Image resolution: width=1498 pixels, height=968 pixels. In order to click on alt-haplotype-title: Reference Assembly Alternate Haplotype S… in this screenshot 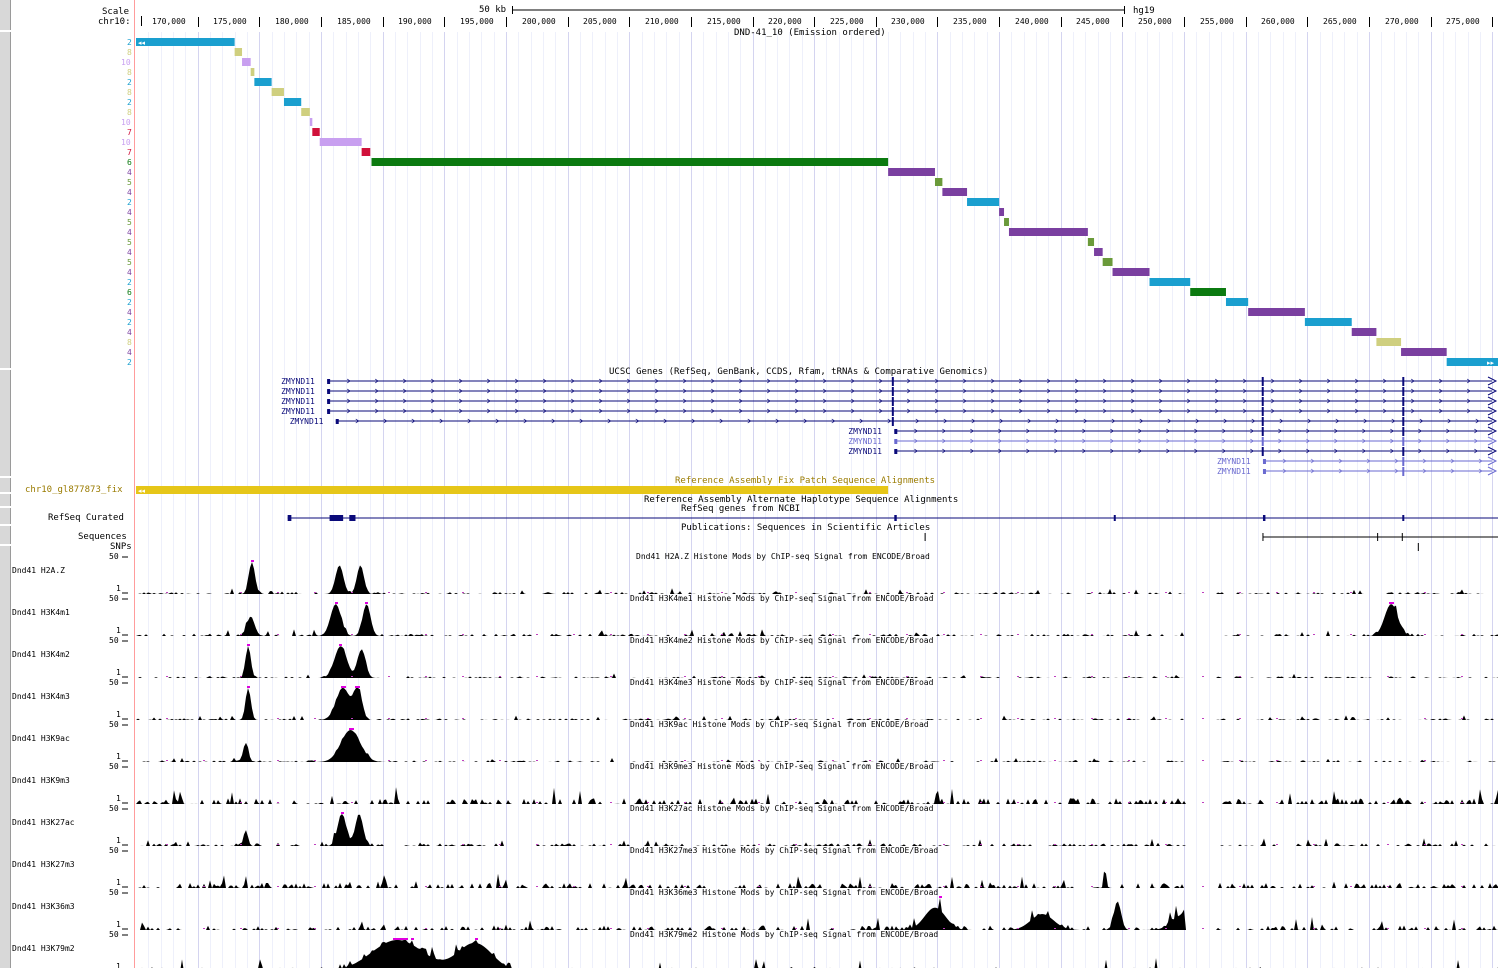, I will do `click(801, 500)`.